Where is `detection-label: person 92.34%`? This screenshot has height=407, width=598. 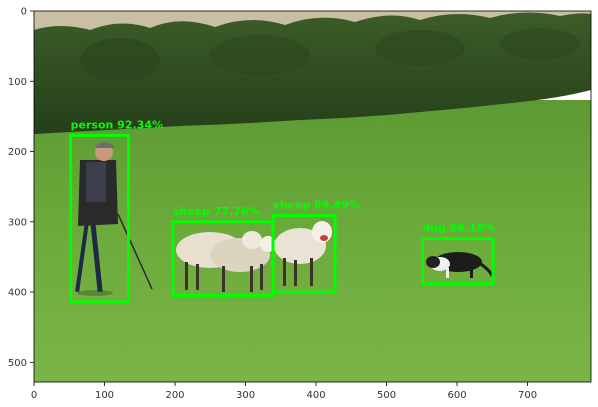
detection-label: person 92.34% is located at coordinates (117, 124).